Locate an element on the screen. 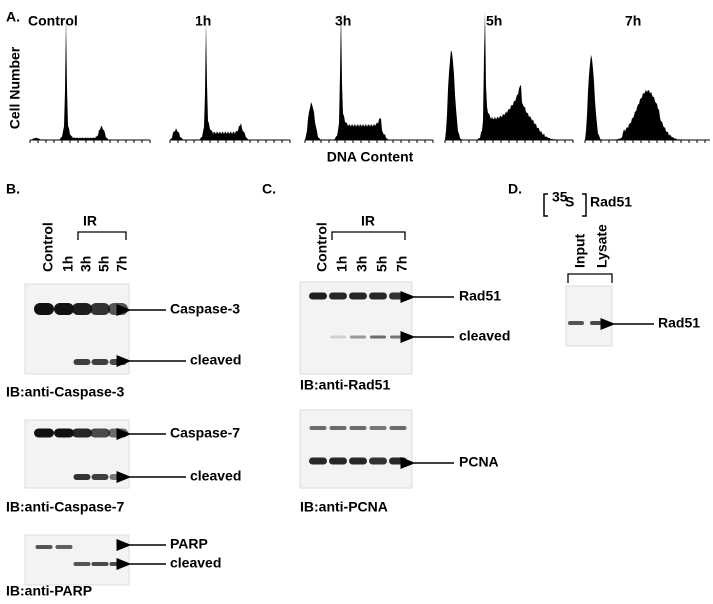 The height and width of the screenshot is (604, 713). panel-label: C. is located at coordinates (269, 189).